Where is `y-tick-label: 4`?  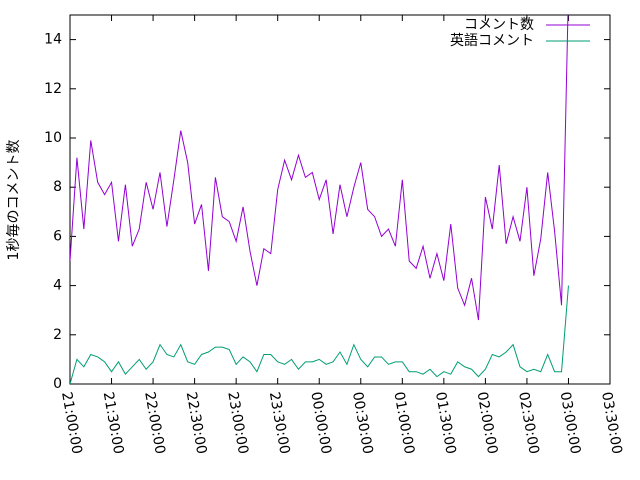 y-tick-label: 4 is located at coordinates (57, 286).